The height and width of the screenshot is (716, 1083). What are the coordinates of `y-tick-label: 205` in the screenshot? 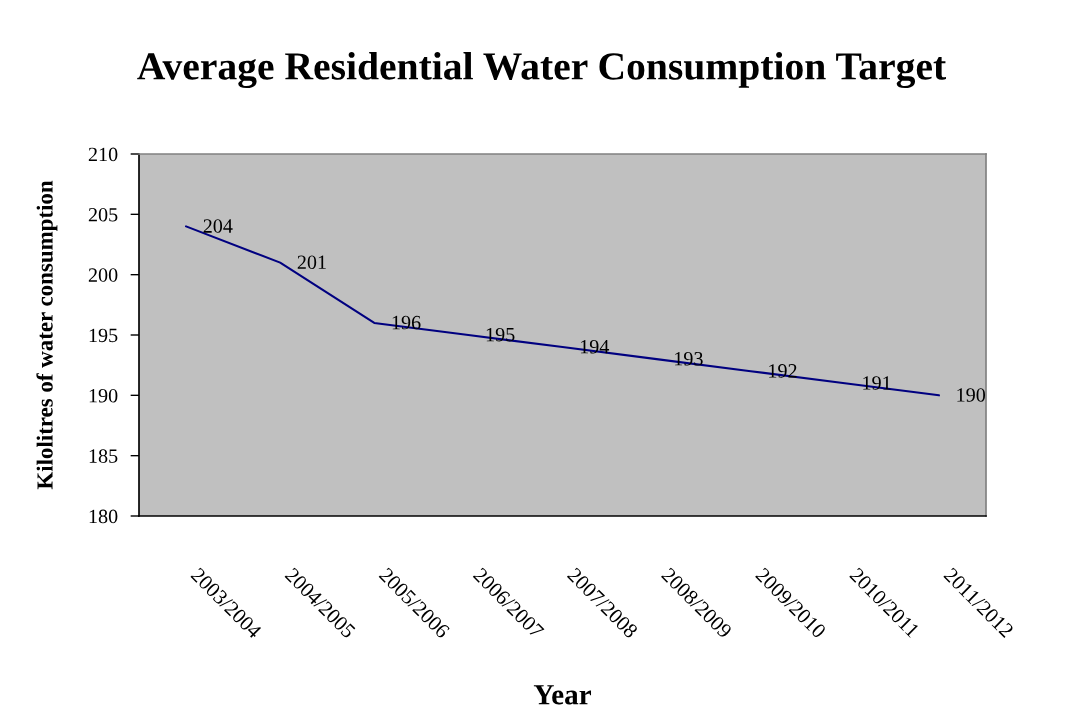 It's located at (103, 214).